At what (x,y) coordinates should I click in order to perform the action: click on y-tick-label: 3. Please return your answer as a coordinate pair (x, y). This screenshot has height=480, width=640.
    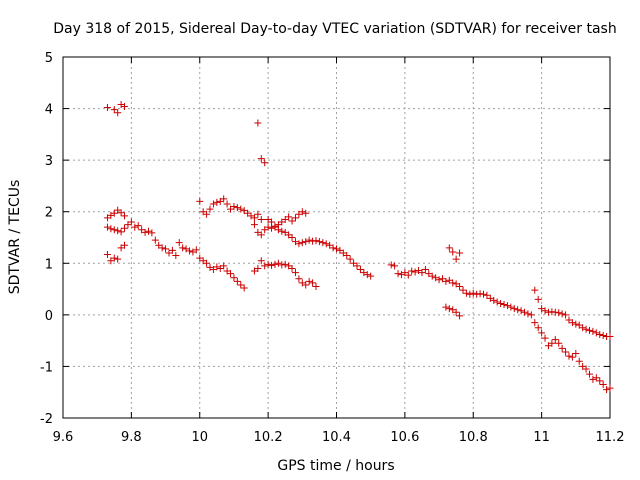
    Looking at the image, I should click on (49, 161).